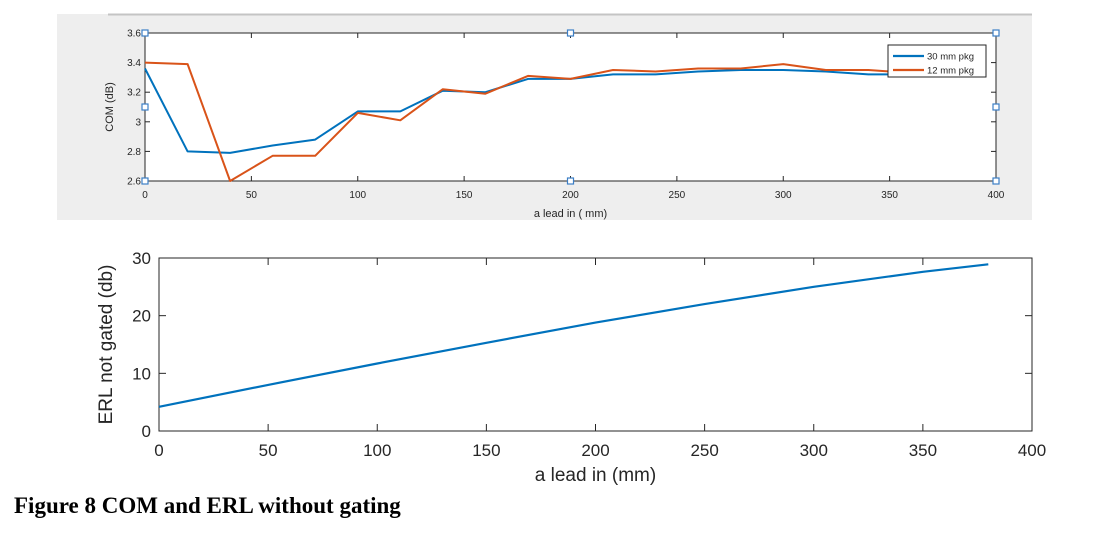 Image resolution: width=1100 pixels, height=543 pixels. What do you see at coordinates (134, 182) in the screenshot?
I see `y-tick-label: 2.6` at bounding box center [134, 182].